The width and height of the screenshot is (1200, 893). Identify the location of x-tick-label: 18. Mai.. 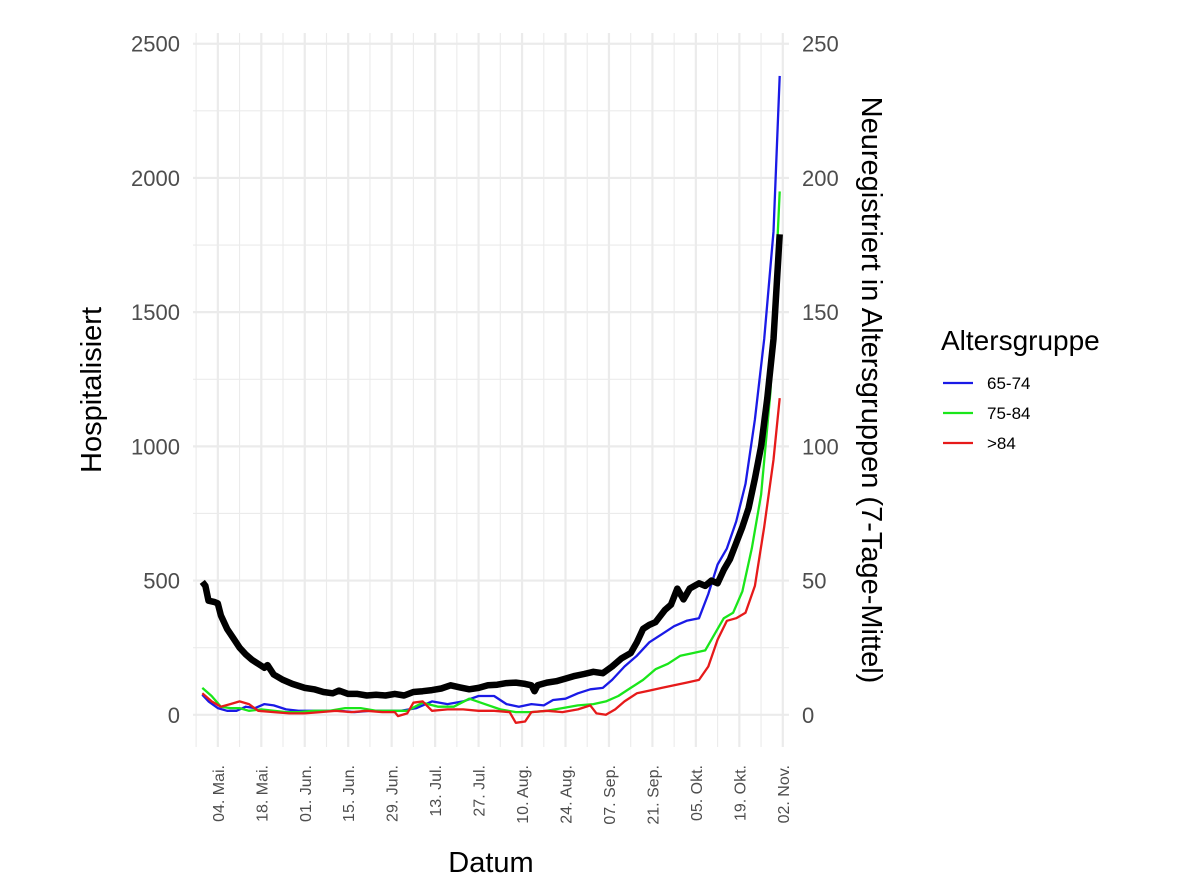
(262, 793).